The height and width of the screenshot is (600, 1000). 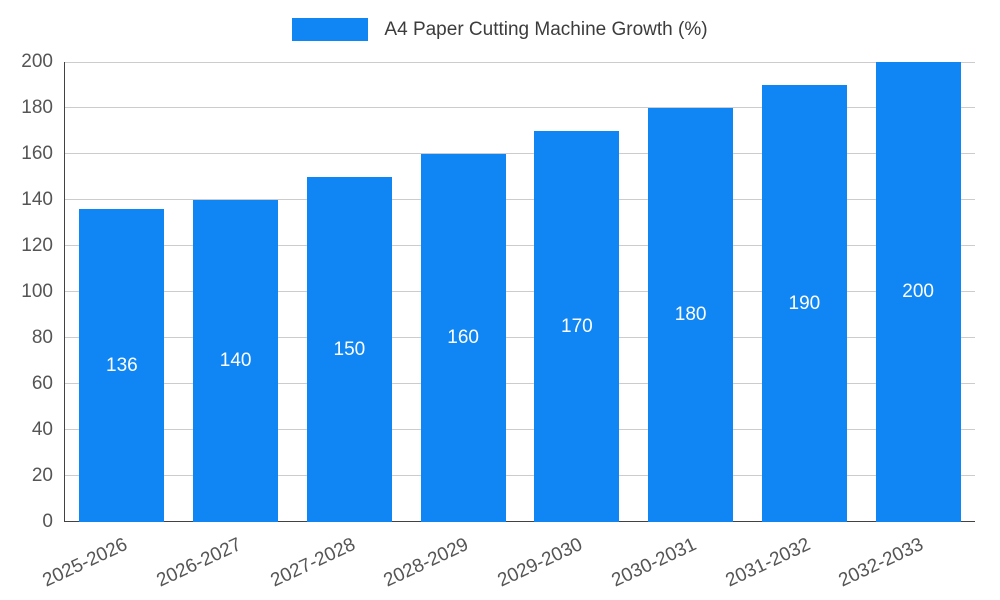 I want to click on x-axis-tick-label: 2026-2027, so click(x=199, y=563).